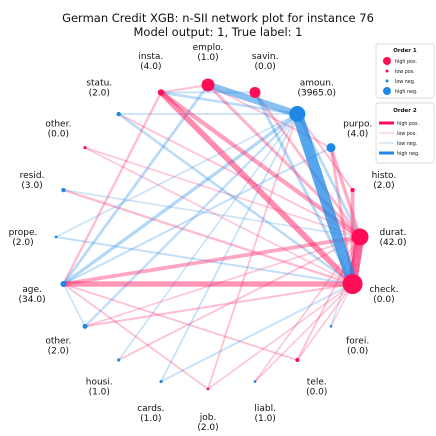 This screenshot has height=436, width=436. What do you see at coordinates (383, 186) in the screenshot?
I see `node-value-histo: (2.0)` at bounding box center [383, 186].